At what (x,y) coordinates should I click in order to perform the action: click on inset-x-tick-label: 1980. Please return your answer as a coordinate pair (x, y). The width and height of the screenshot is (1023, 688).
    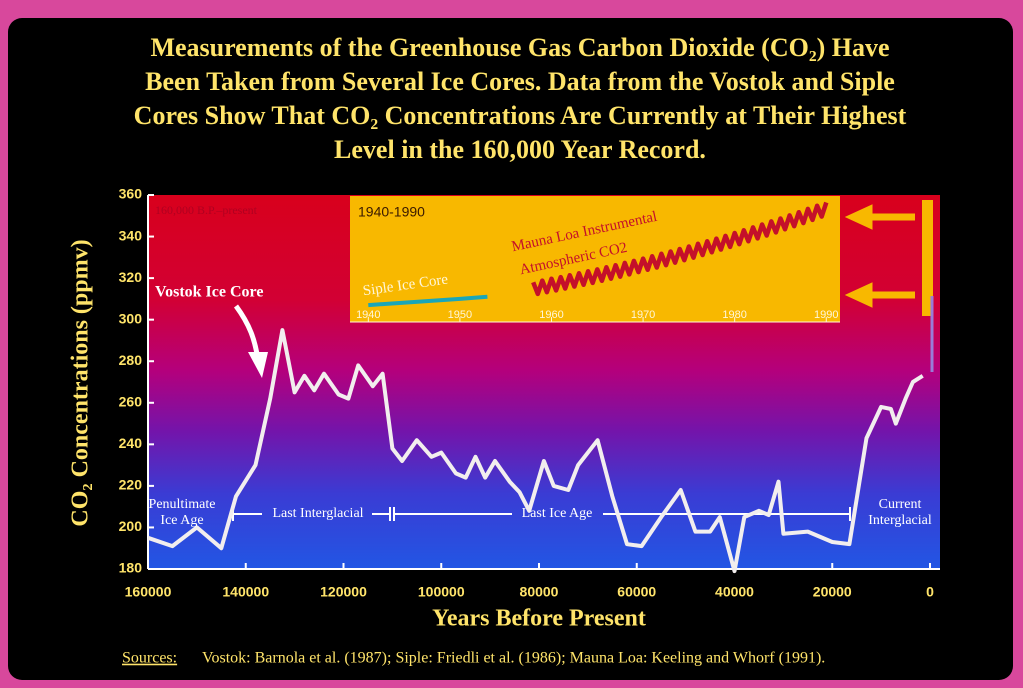
    Looking at the image, I should click on (734, 315).